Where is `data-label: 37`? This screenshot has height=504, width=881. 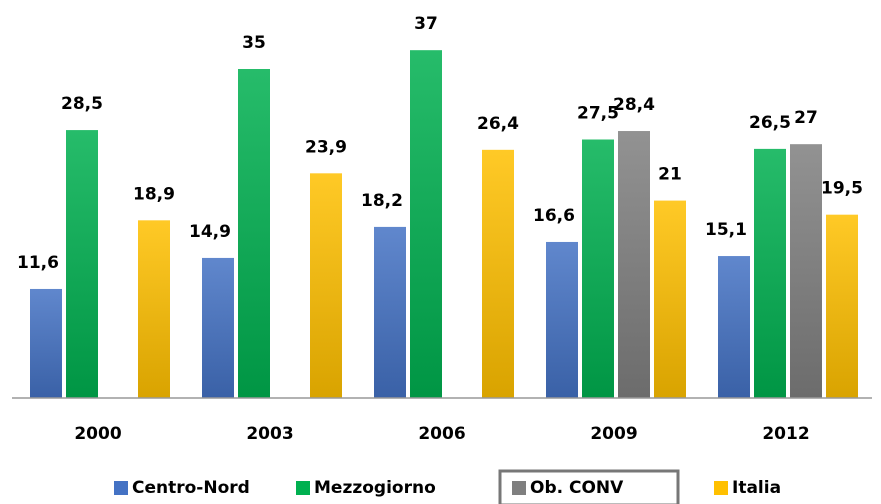 data-label: 37 is located at coordinates (426, 24).